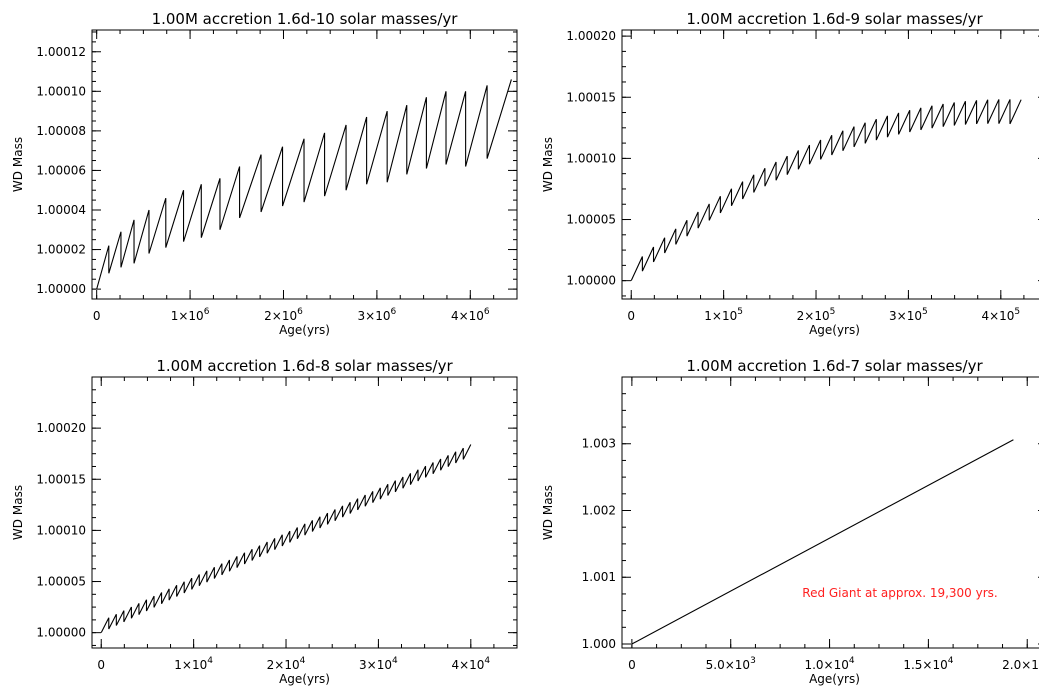  I want to click on chart-title: 1.00M accretion 1.6d-8 solar masses/yr, so click(304, 366).